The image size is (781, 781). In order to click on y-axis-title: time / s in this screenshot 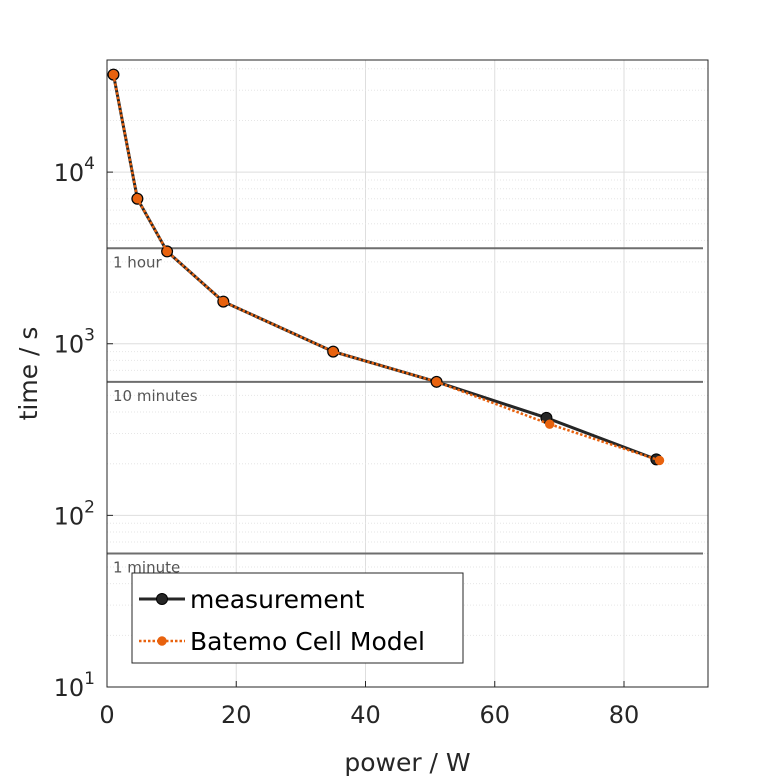, I will do `click(28, 374)`.